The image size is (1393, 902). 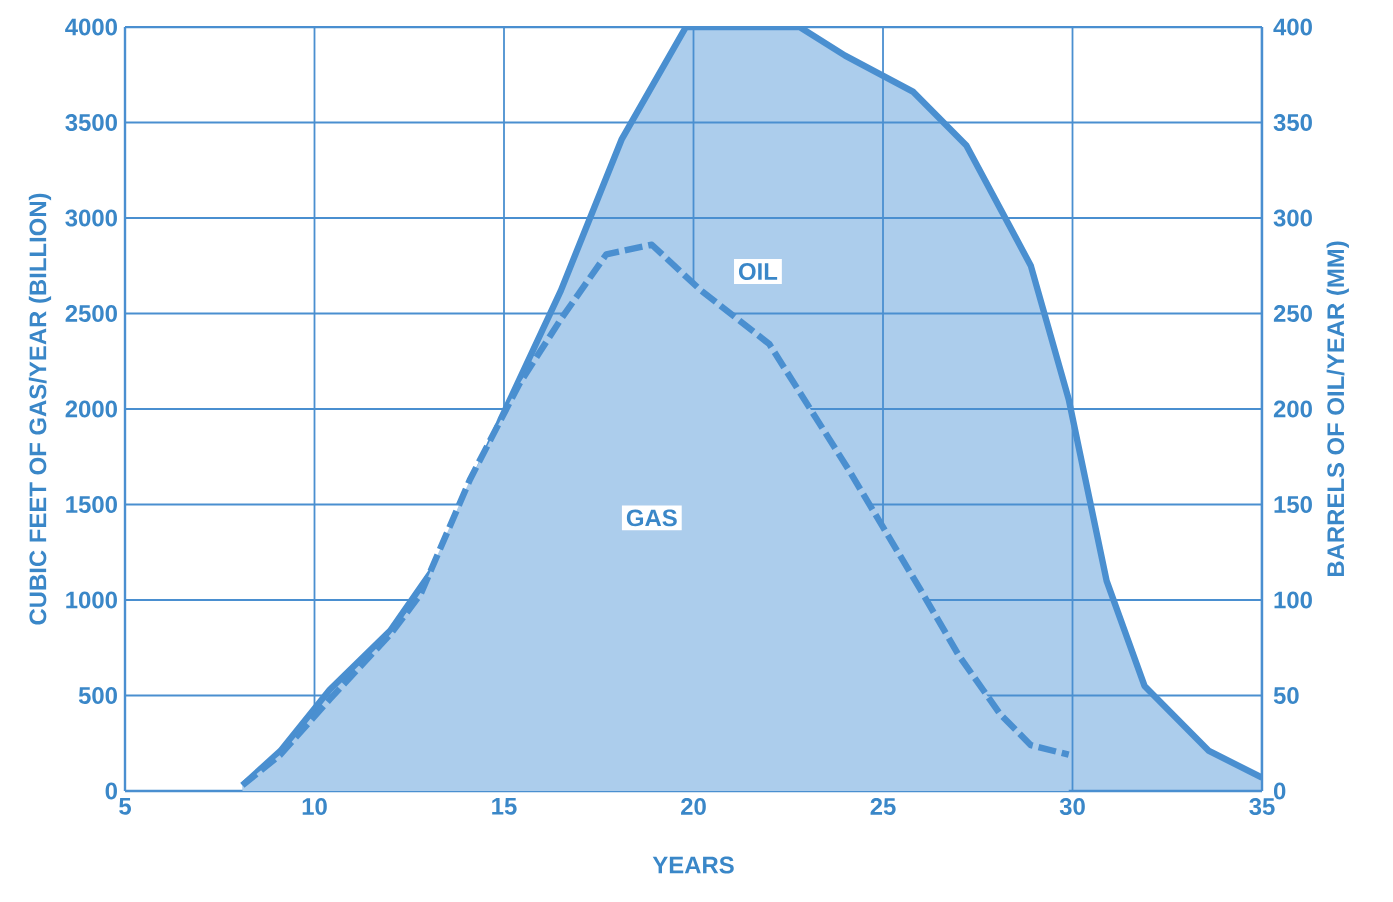 I want to click on y2-tick-label: 200, so click(x=1292, y=409).